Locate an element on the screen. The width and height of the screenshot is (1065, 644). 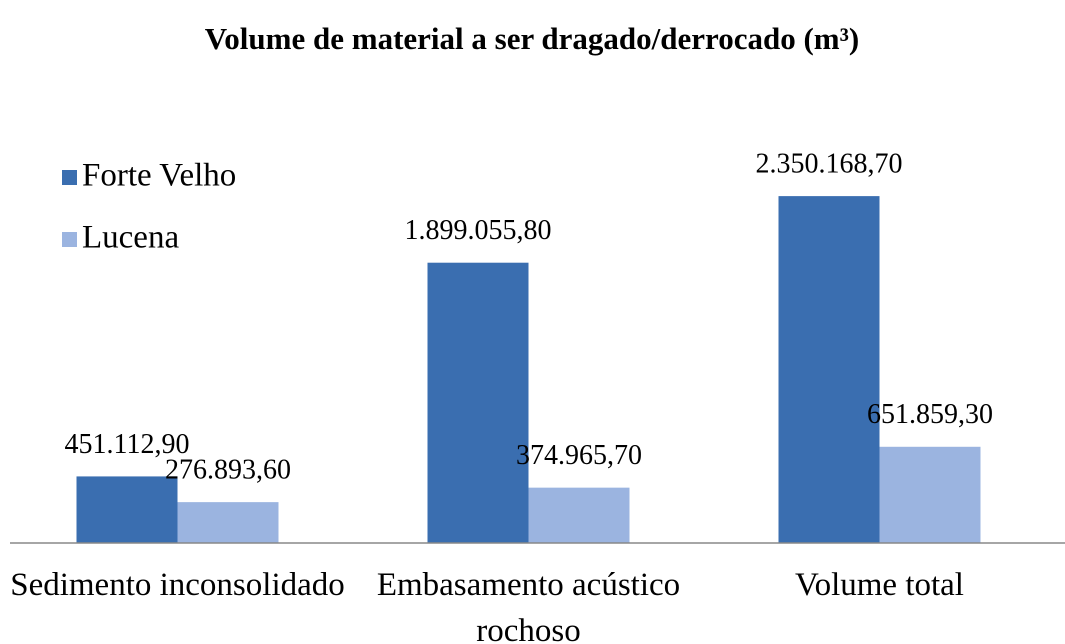
data-label: 651.859,30 is located at coordinates (930, 414).